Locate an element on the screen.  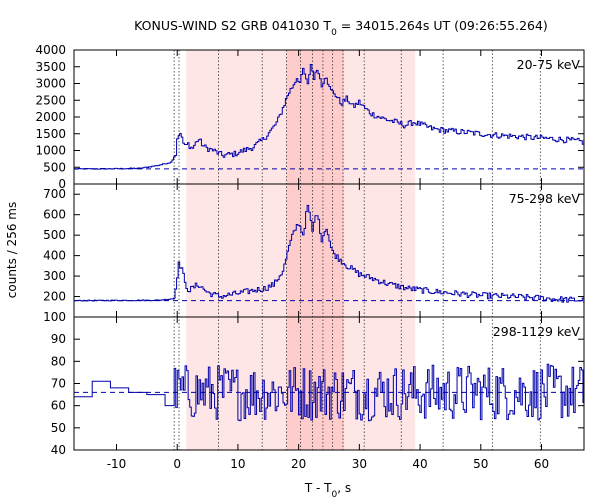
x-tick-label: 30 is located at coordinates (359, 464).